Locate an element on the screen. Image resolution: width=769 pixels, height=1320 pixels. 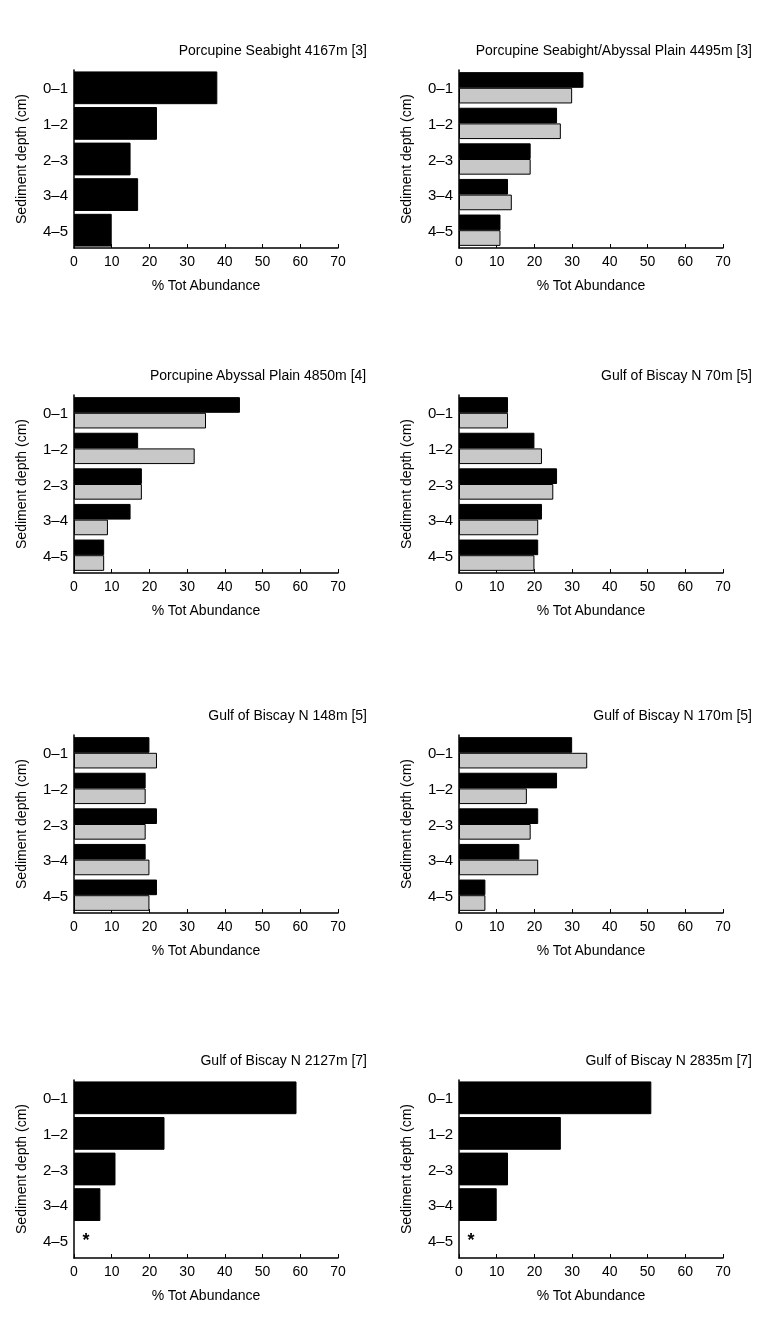
chart-title: Porcupine Abyssal Plain 4850m [4] is located at coordinates (258, 375).